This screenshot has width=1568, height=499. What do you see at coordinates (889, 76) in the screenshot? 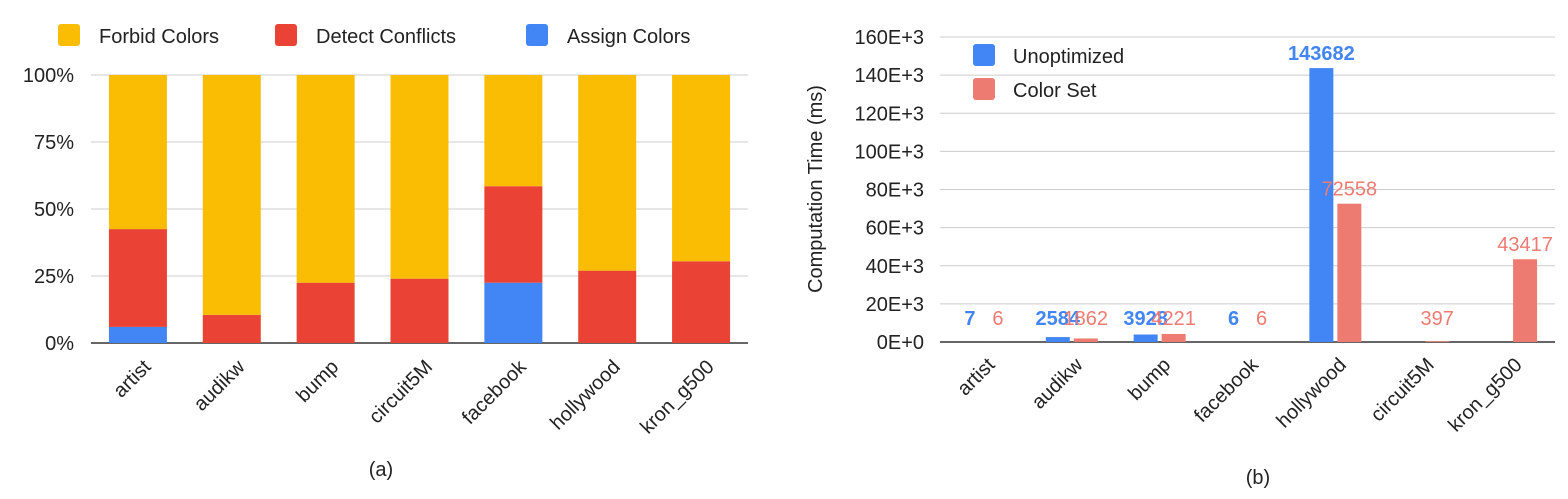
I see `y-tick-label: 140E+3` at bounding box center [889, 76].